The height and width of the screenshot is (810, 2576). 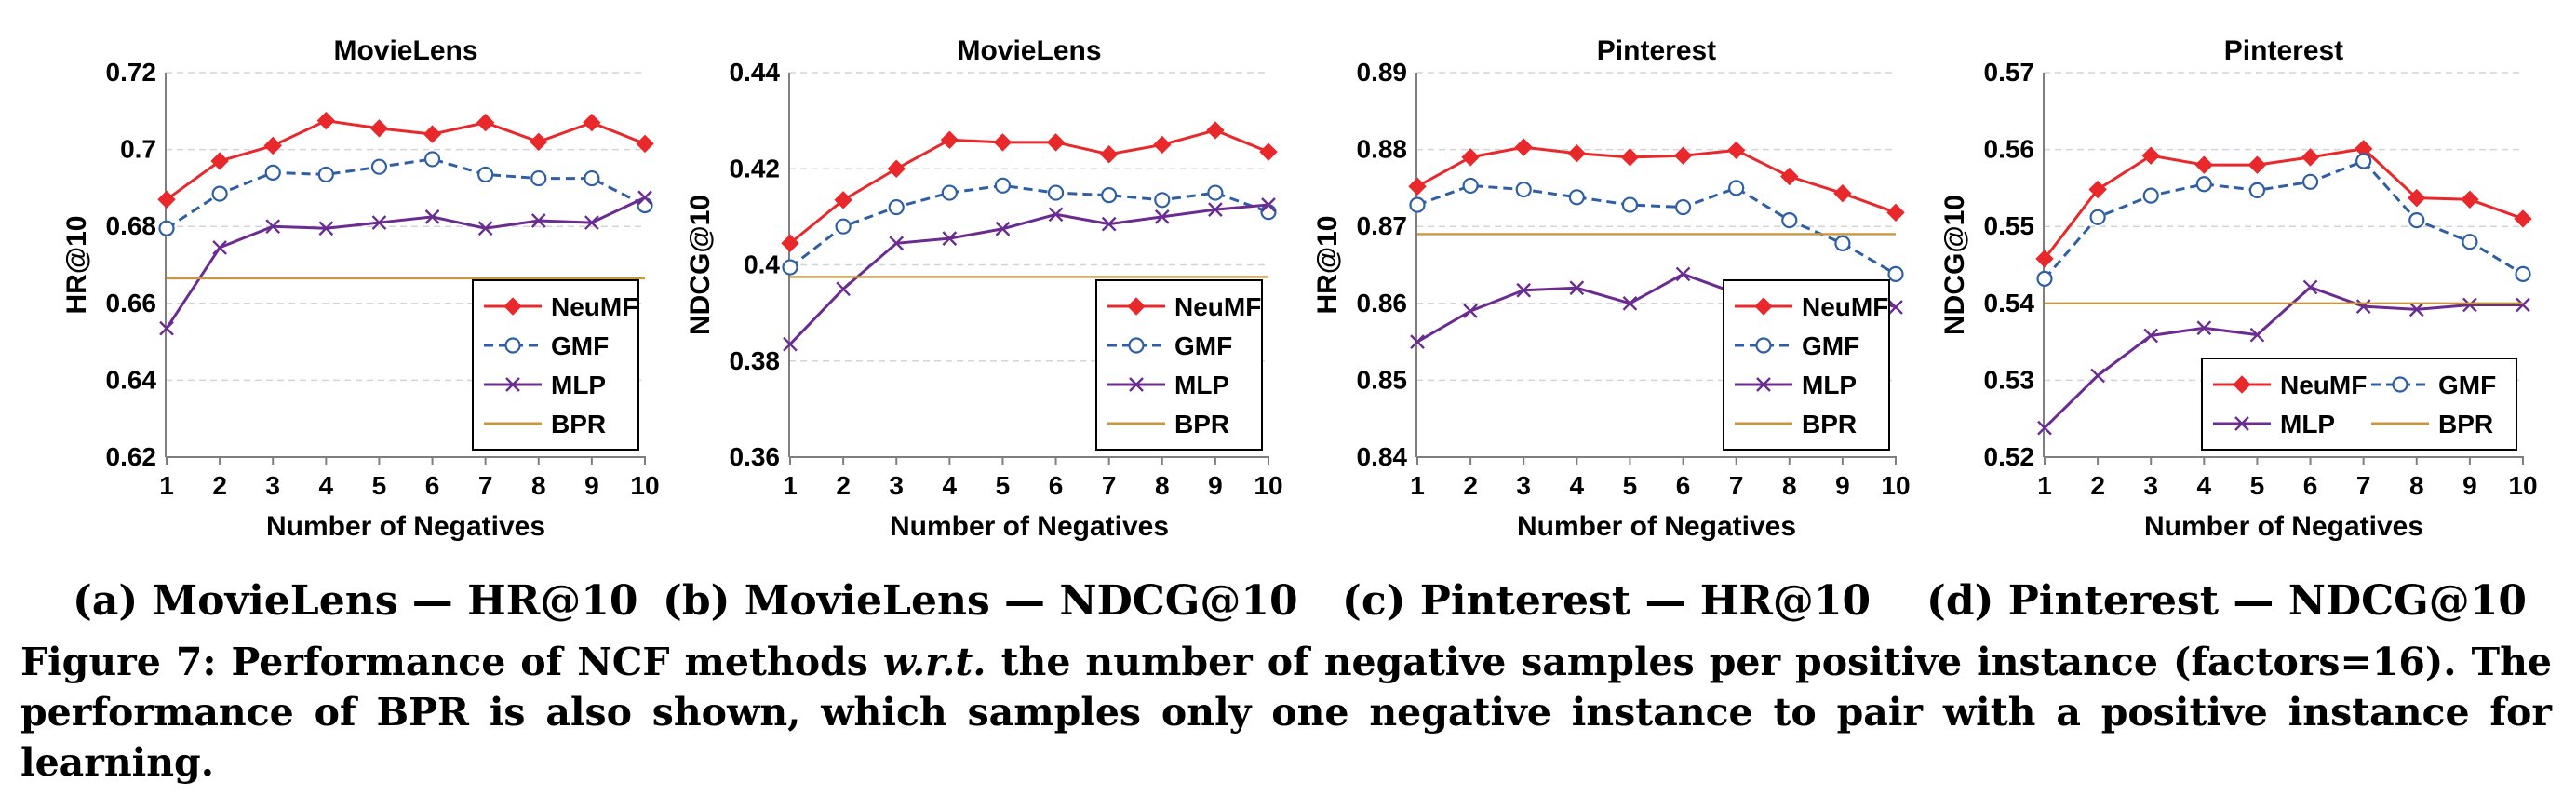 What do you see at coordinates (896, 486) in the screenshot?
I see `x-tick-label: 3` at bounding box center [896, 486].